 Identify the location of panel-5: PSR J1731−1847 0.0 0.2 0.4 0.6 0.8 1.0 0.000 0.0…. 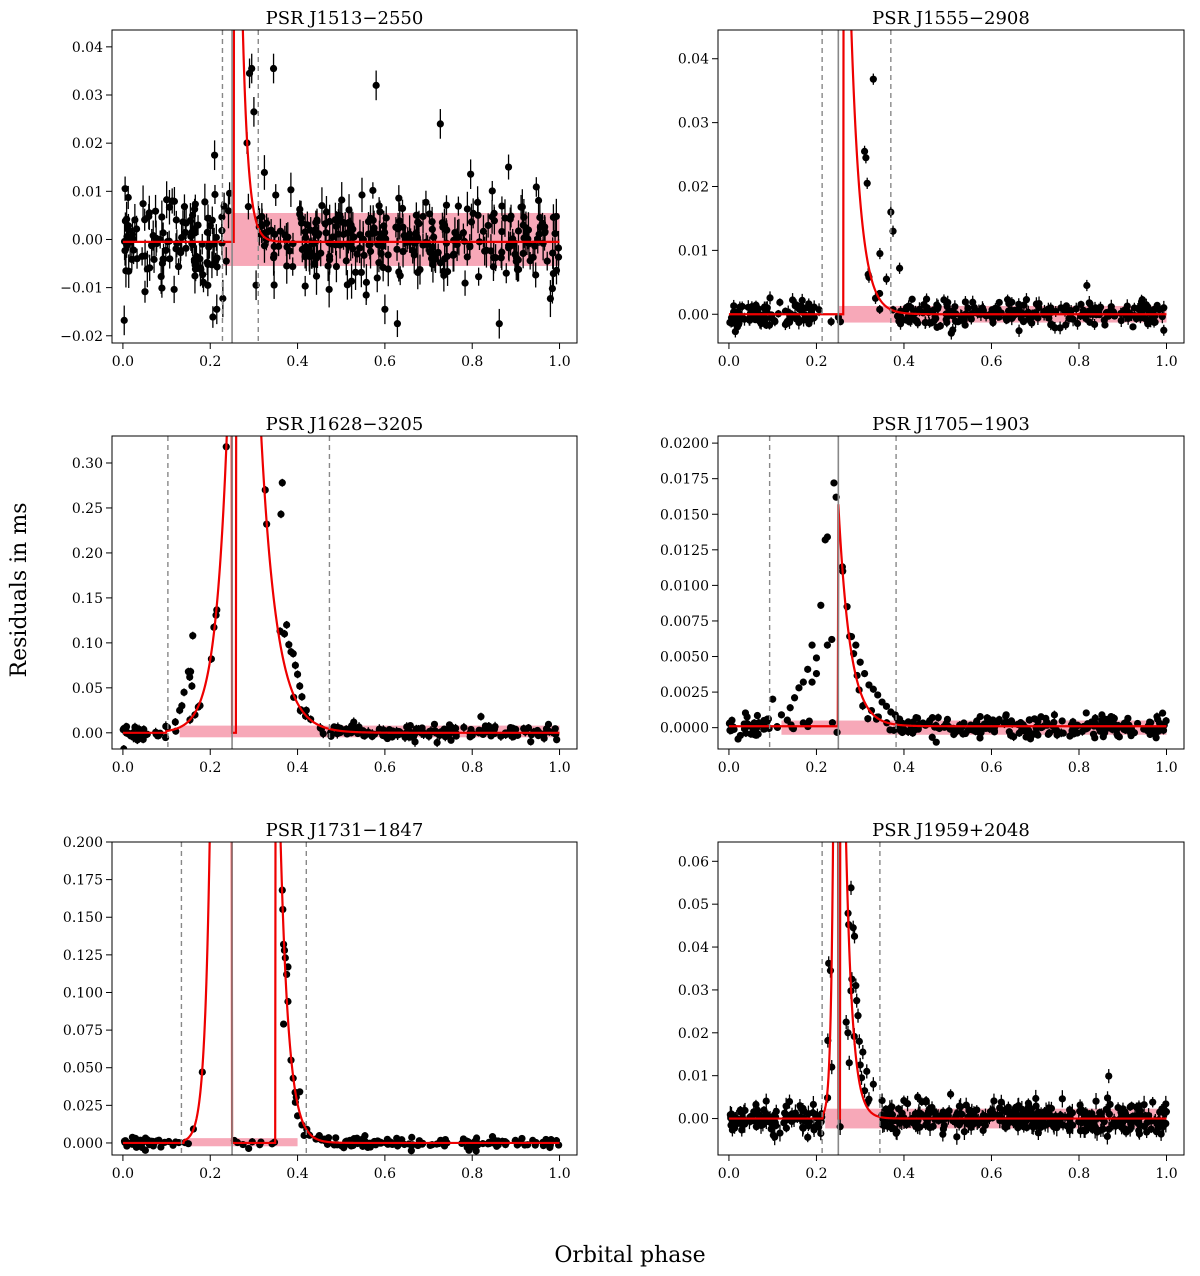
(320, 1001).